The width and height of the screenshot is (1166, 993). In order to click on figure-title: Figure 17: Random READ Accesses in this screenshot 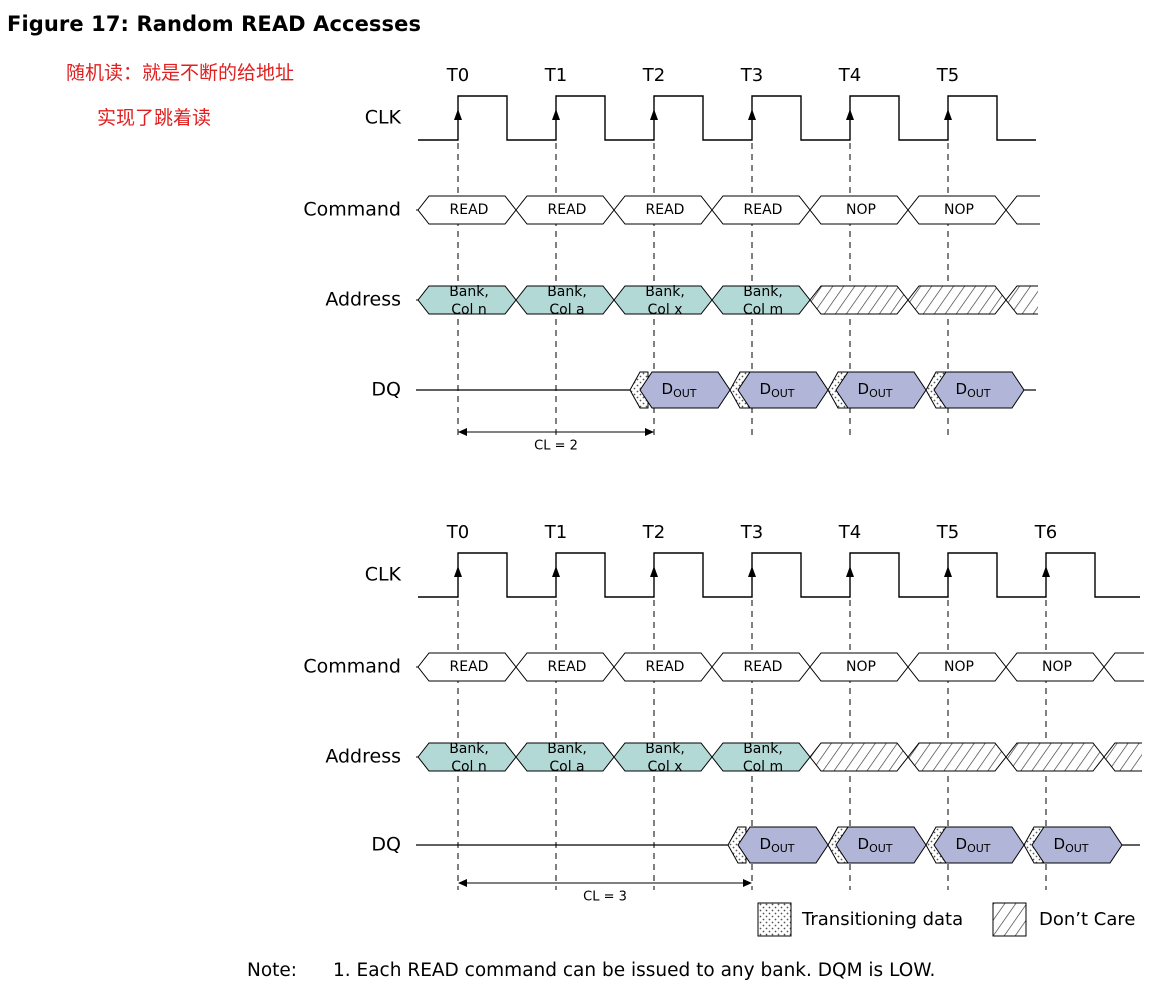, I will do `click(214, 24)`.